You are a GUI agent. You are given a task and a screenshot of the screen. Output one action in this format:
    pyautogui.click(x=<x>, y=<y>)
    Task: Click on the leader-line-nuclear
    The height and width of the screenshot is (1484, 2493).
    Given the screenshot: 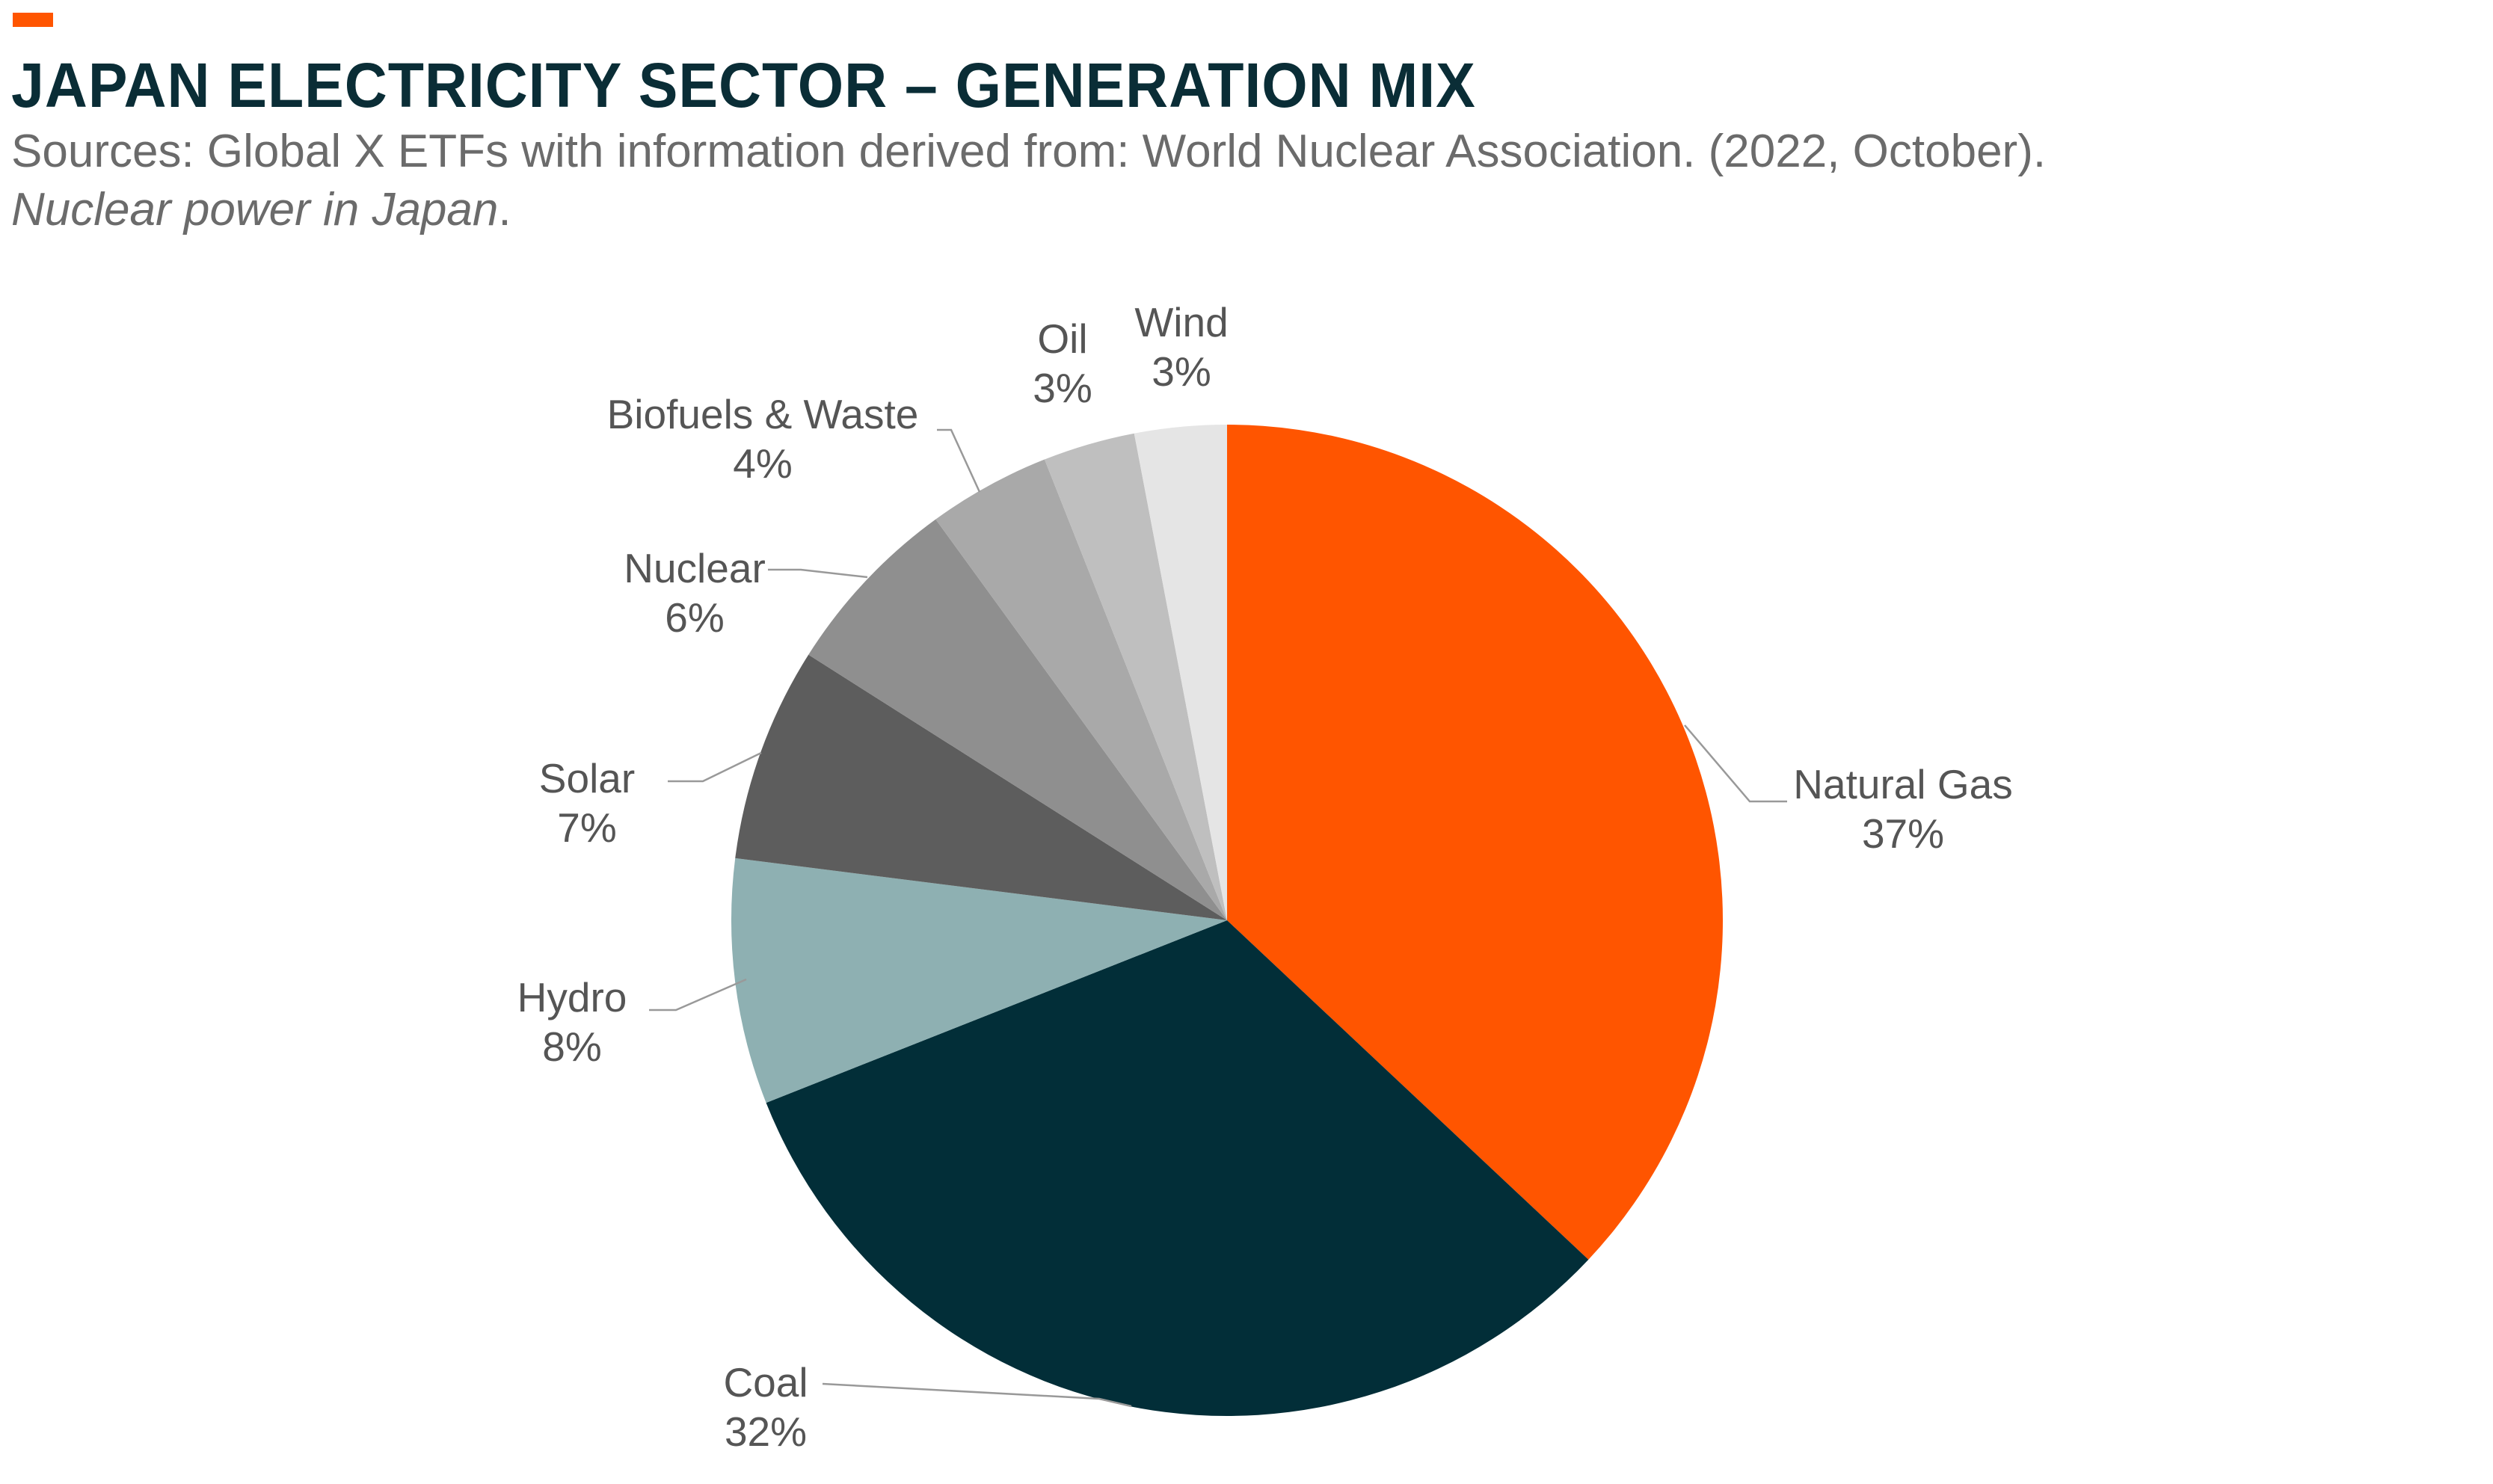 What is the action you would take?
    pyautogui.click(x=818, y=573)
    